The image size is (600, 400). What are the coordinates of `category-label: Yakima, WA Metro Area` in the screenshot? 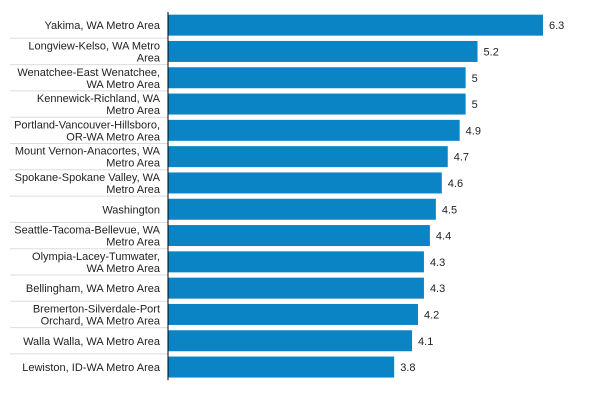 It's located at (102, 26).